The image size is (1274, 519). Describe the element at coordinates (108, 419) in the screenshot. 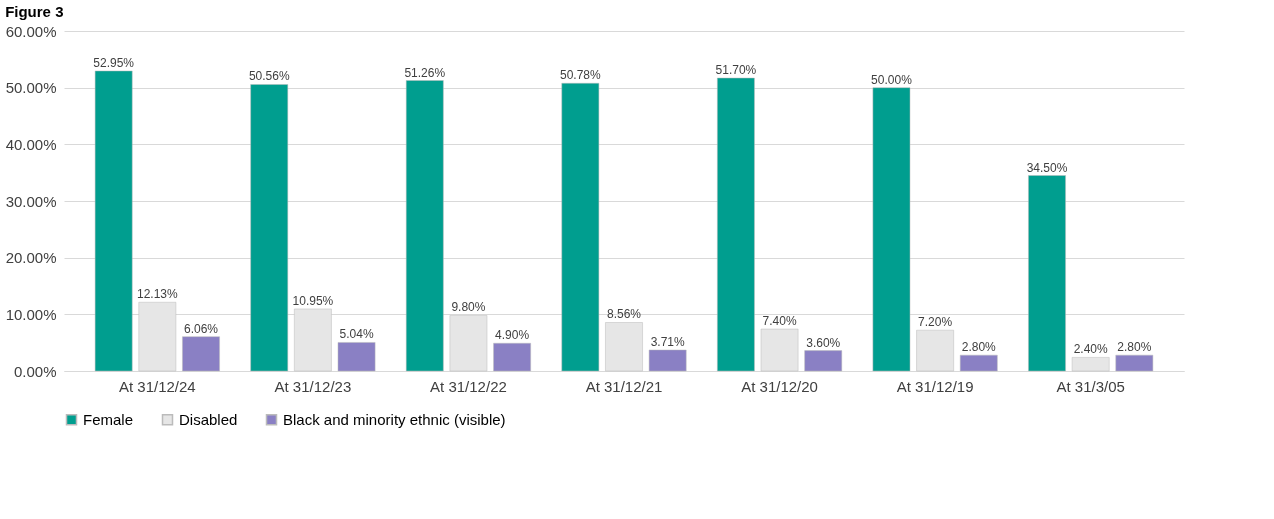

I see `legend-label: Female` at that location.